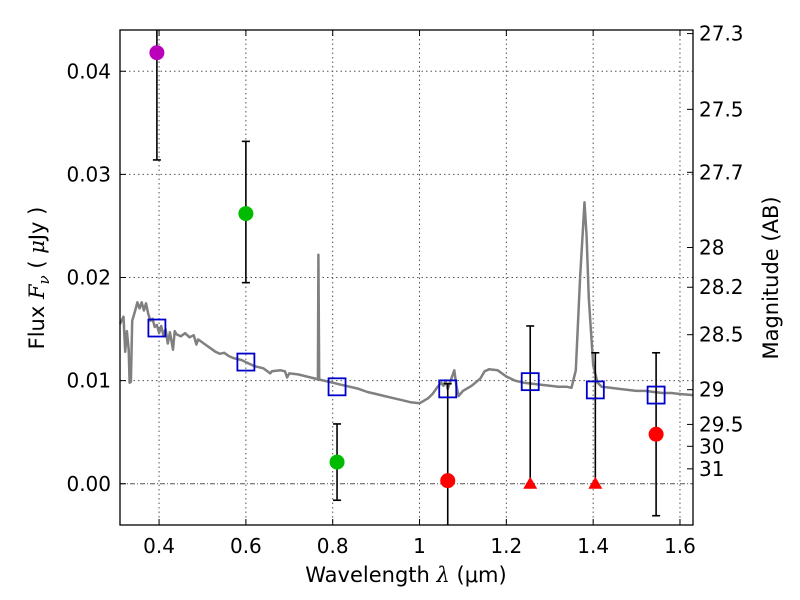  Describe the element at coordinates (593, 546) in the screenshot. I see `x-tick-label: 1.4` at that location.